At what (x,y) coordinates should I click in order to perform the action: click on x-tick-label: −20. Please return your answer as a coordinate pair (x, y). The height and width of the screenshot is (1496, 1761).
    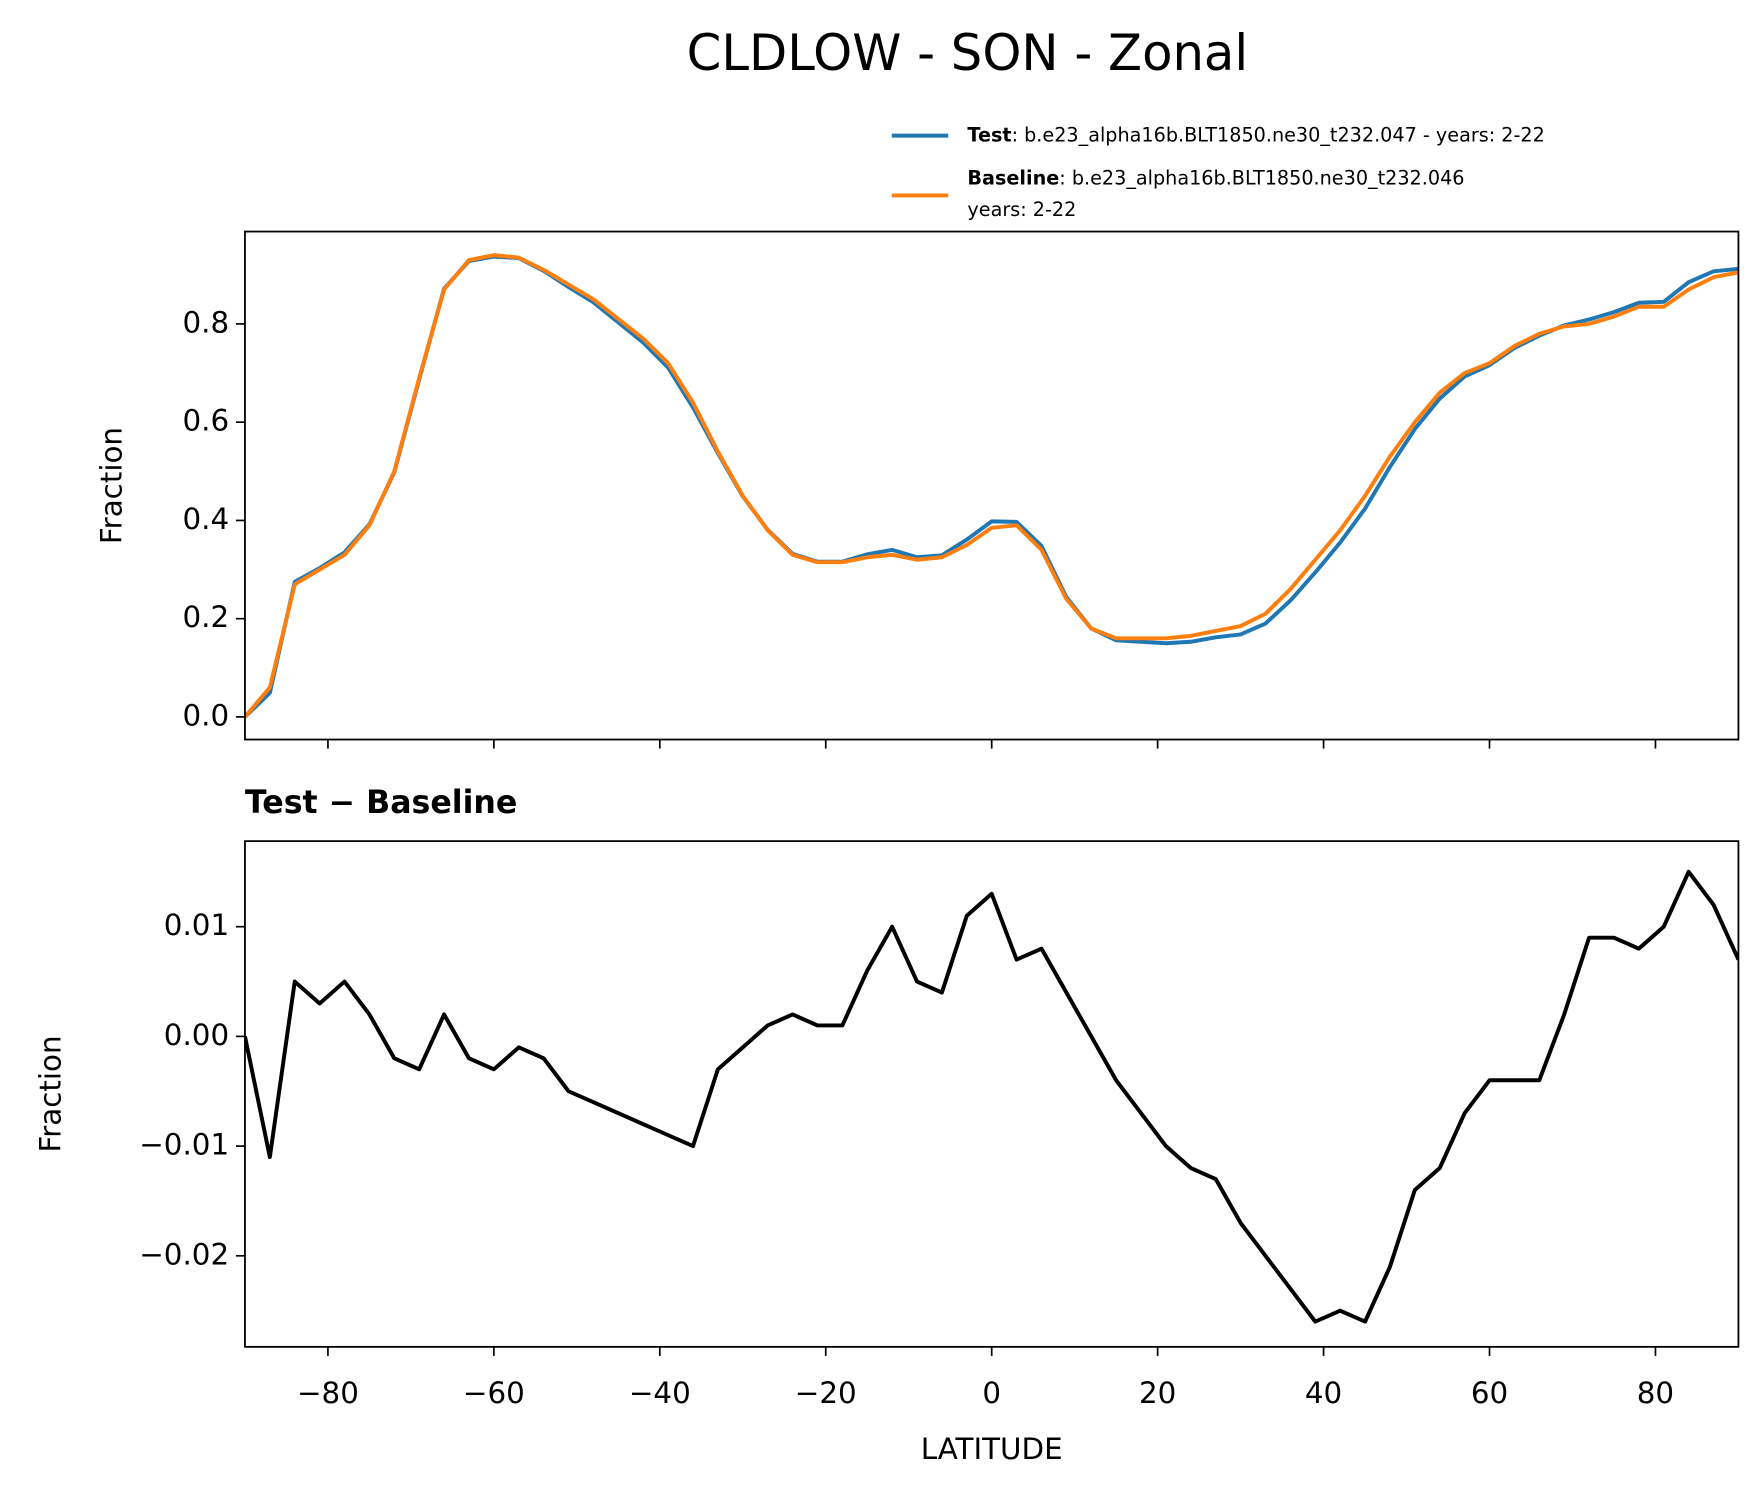
    Looking at the image, I should click on (826, 1393).